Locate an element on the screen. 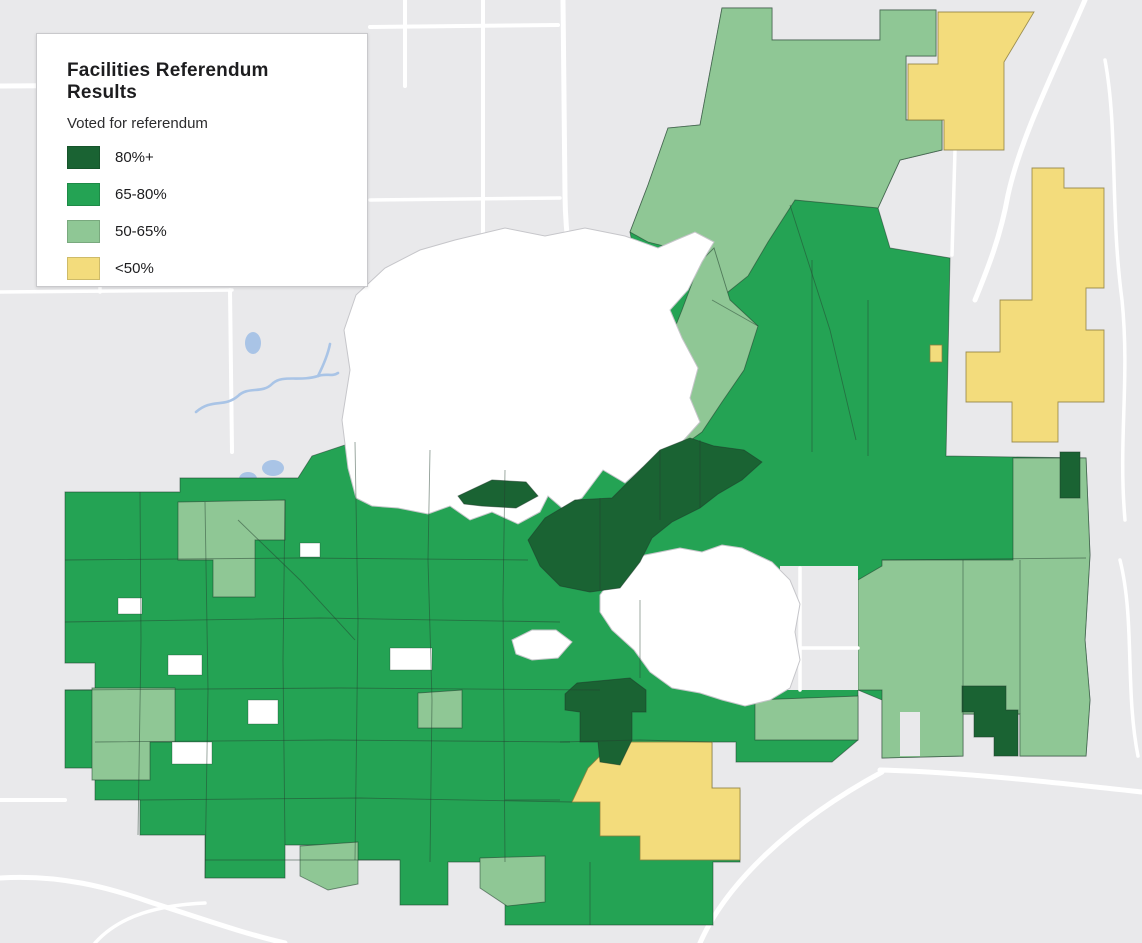  precinct-region-light-northeast is located at coordinates (786, 154).